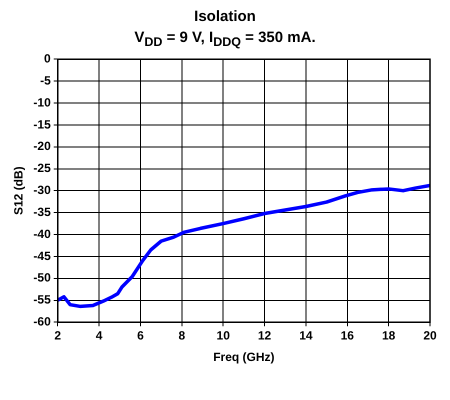  Describe the element at coordinates (42, 255) in the screenshot. I see `y-tick-label: -45` at that location.